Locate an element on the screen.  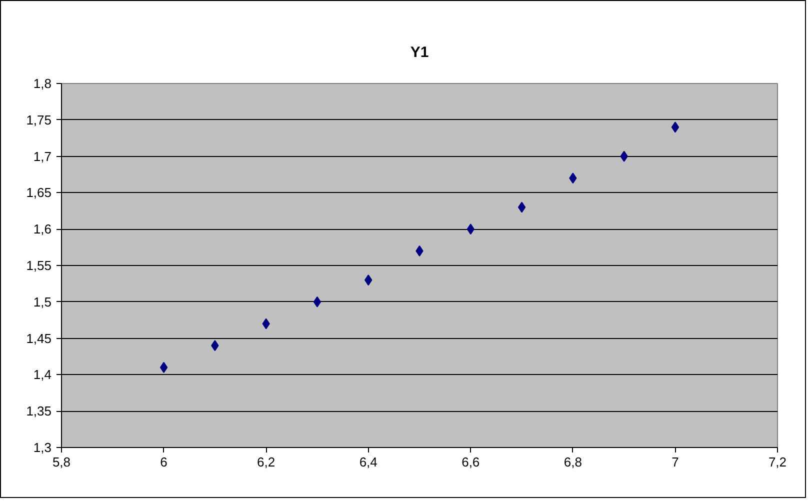
y-tick-label: 1,8 is located at coordinates (42, 83).